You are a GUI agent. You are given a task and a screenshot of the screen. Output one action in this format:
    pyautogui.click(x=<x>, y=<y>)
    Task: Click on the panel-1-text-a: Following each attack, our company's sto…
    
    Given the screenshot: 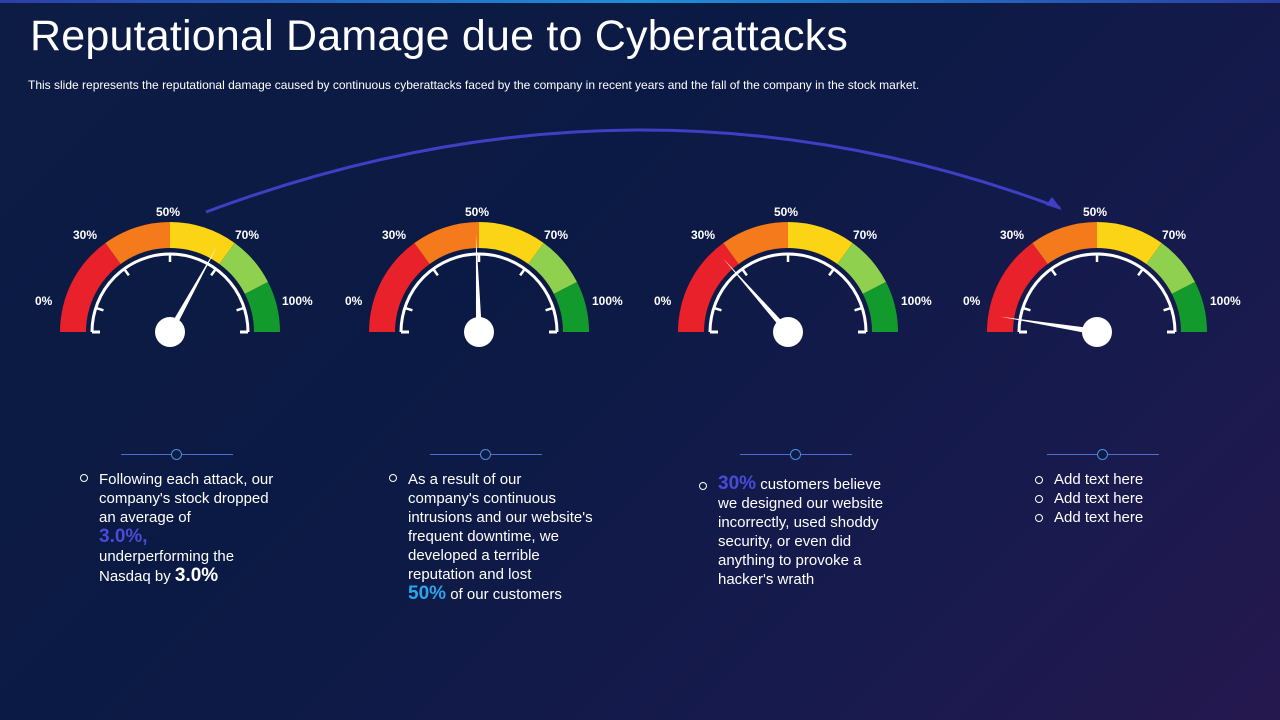 What is the action you would take?
    pyautogui.click(x=186, y=498)
    